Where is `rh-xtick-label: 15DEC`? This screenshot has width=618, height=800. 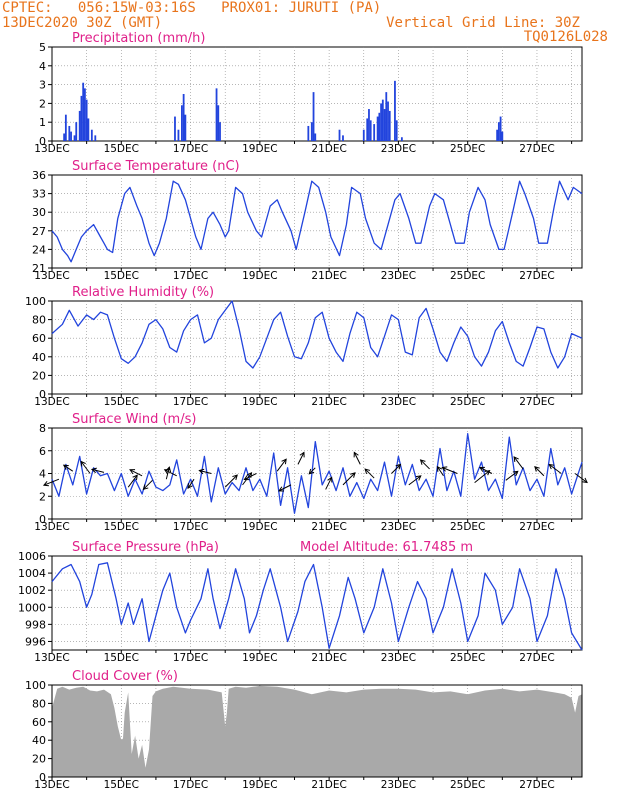
rh-xtick-label: 15DEC is located at coordinates (121, 402).